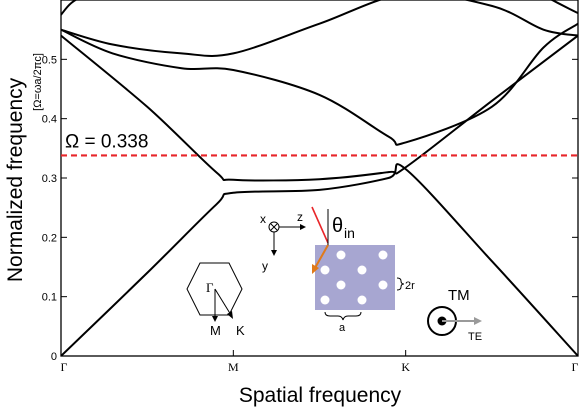 The image size is (584, 414). I want to click on lattice-inset: θ in 2r a, so click(363, 270).